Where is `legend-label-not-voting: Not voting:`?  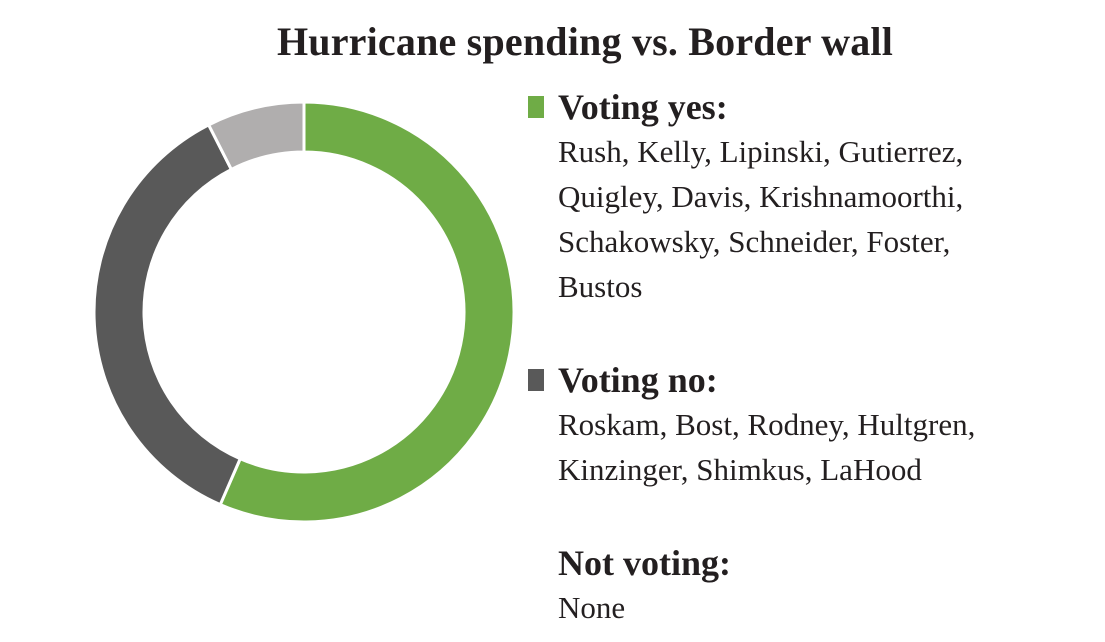
legend-label-not-voting: Not voting: is located at coordinates (644, 563).